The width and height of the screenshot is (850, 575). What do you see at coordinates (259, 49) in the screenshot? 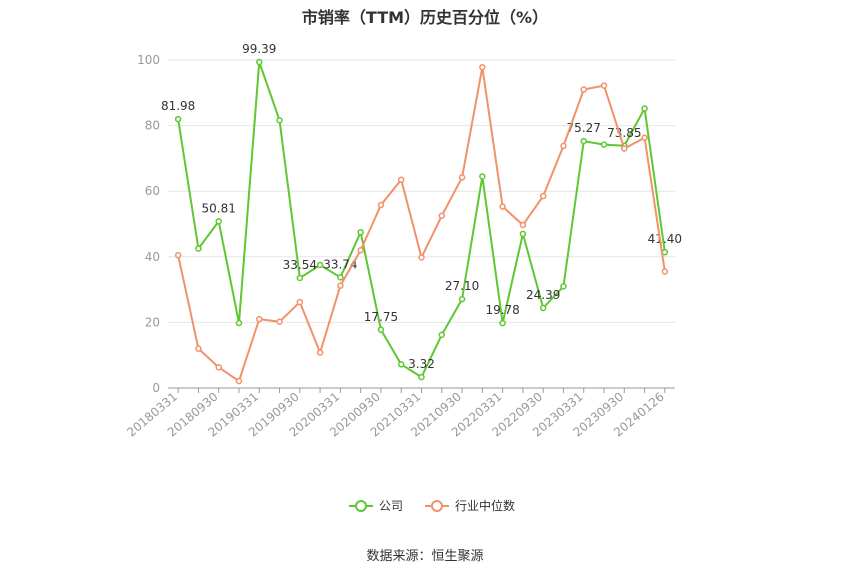
I see `data-label: 99.39` at bounding box center [259, 49].